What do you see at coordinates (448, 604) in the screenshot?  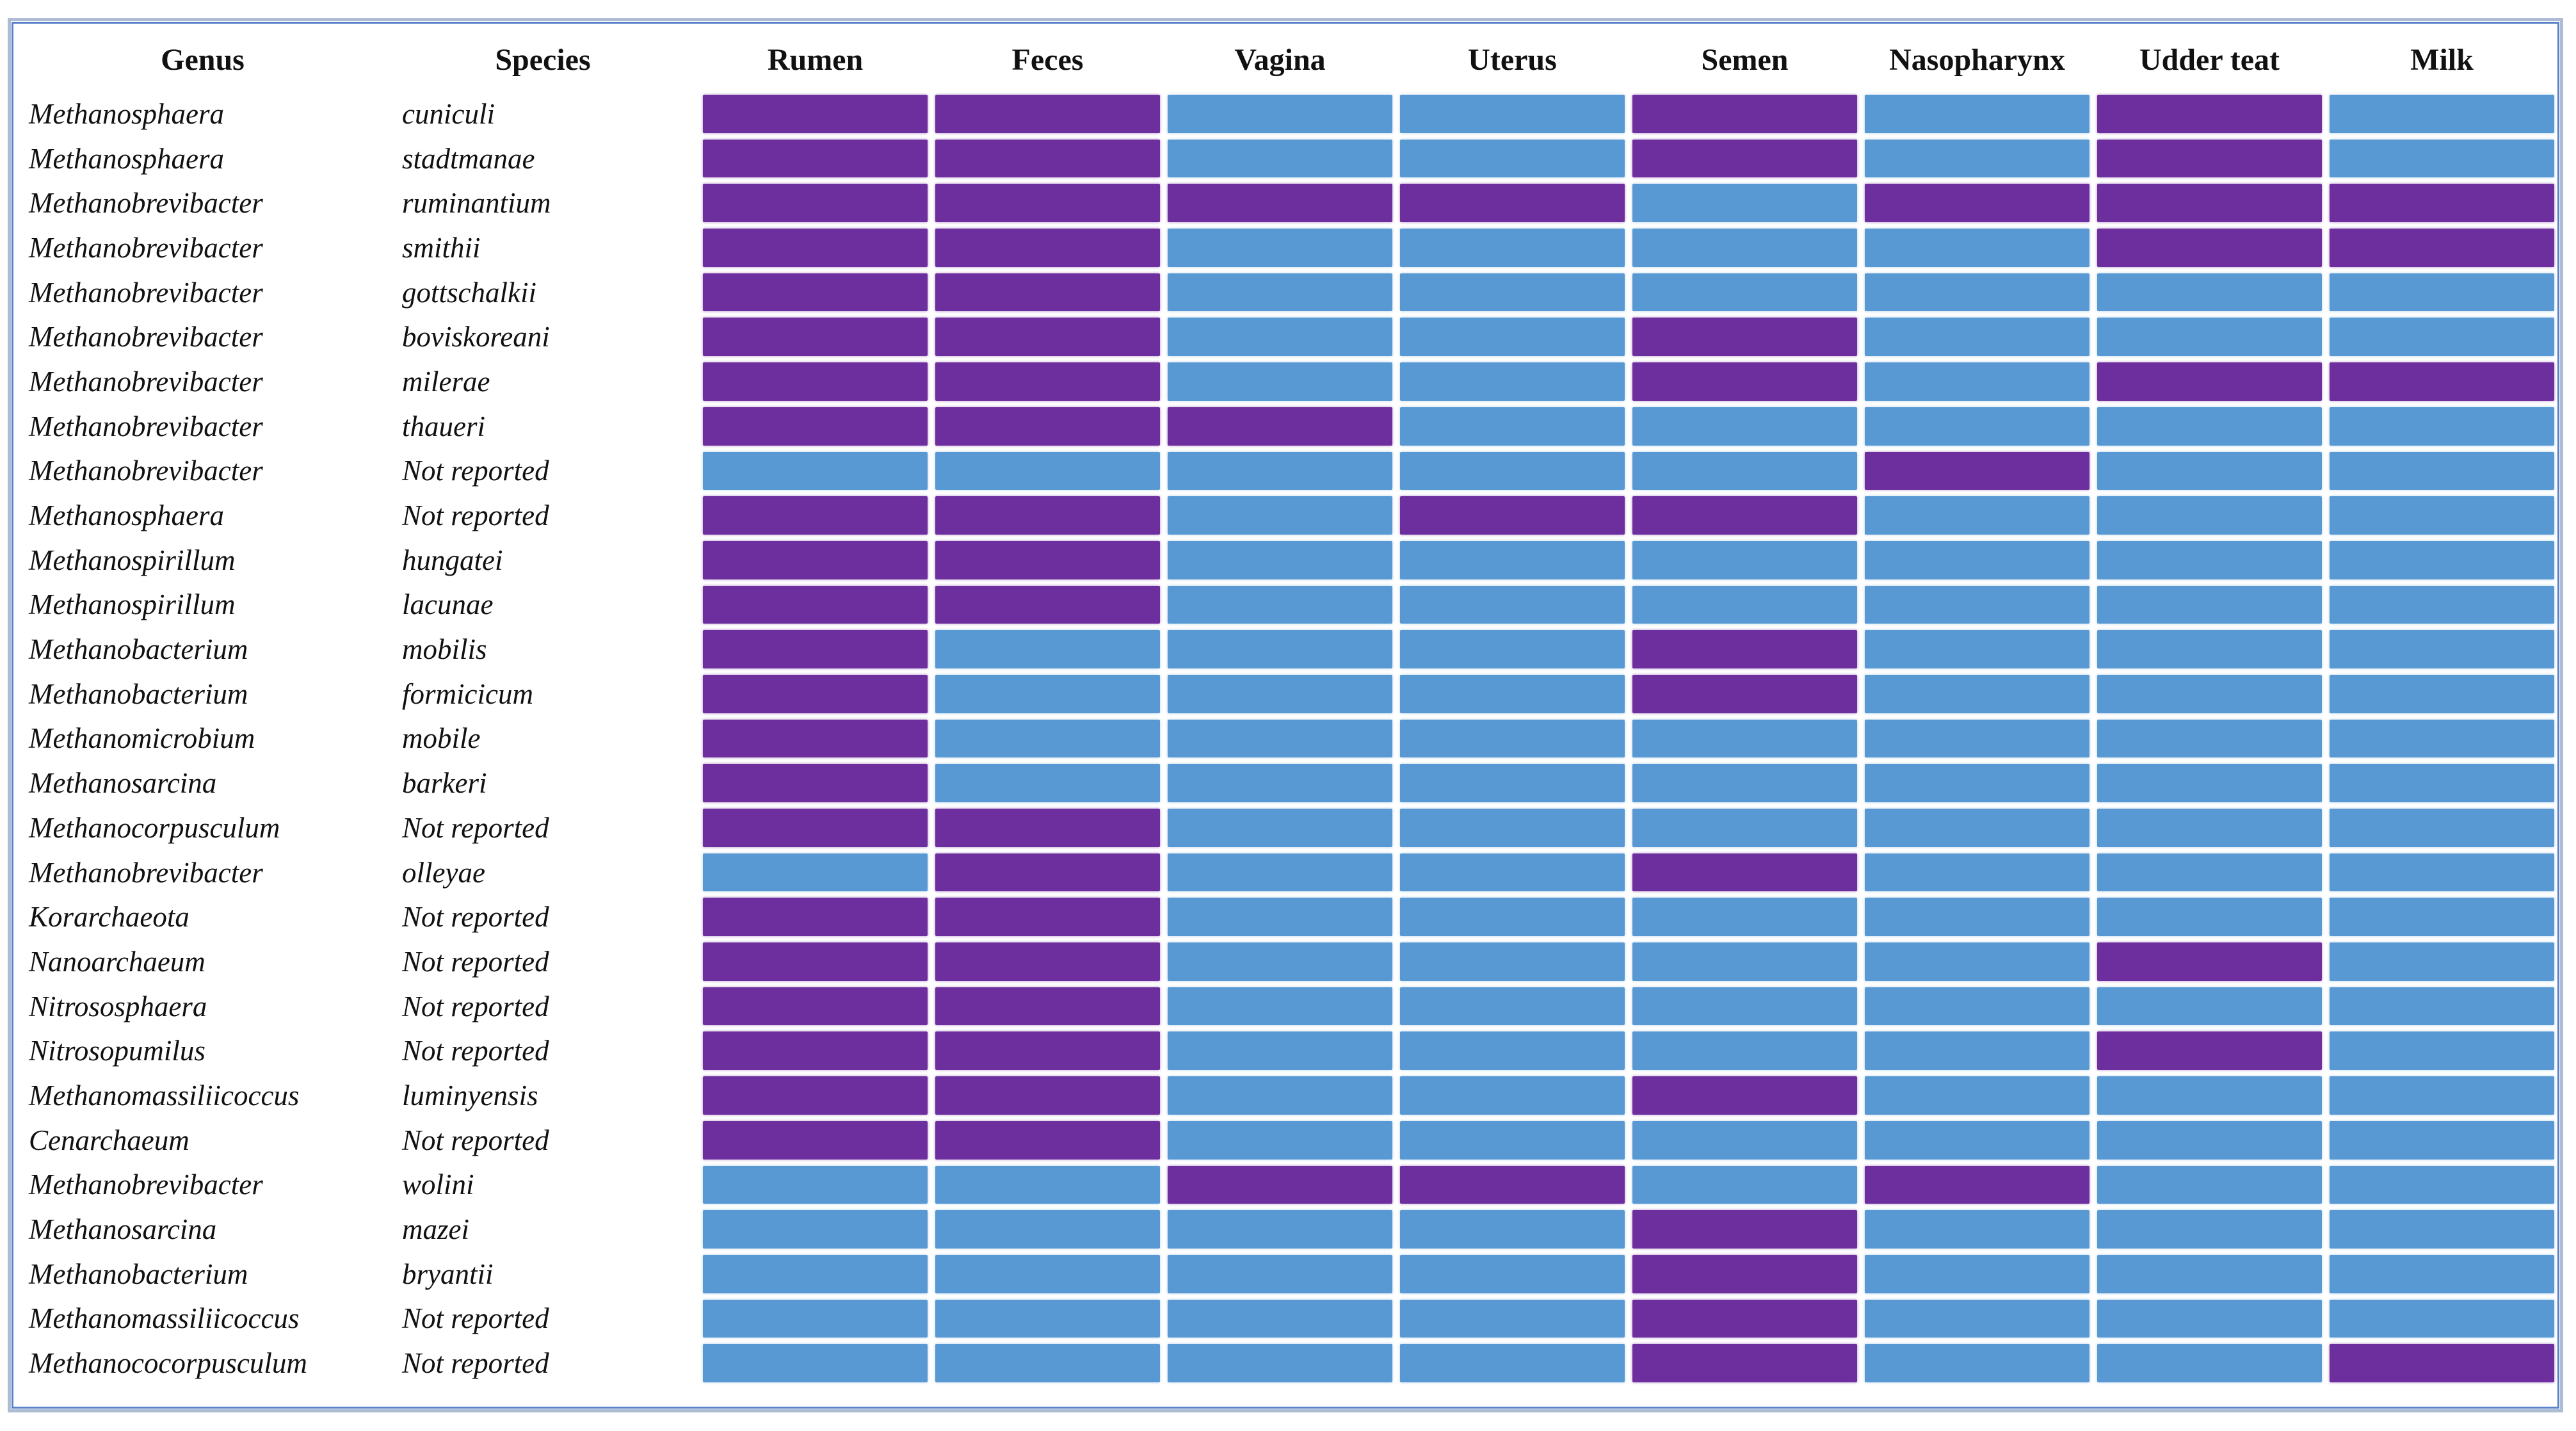 I see `species-cell: lacunae` at bounding box center [448, 604].